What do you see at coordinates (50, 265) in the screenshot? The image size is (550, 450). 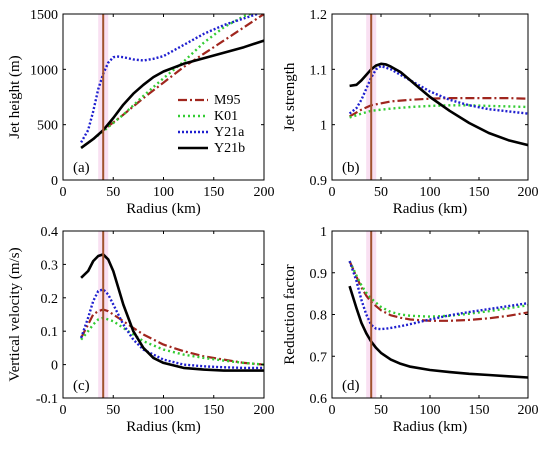 I see `y-tick-label: 0.3` at bounding box center [50, 265].